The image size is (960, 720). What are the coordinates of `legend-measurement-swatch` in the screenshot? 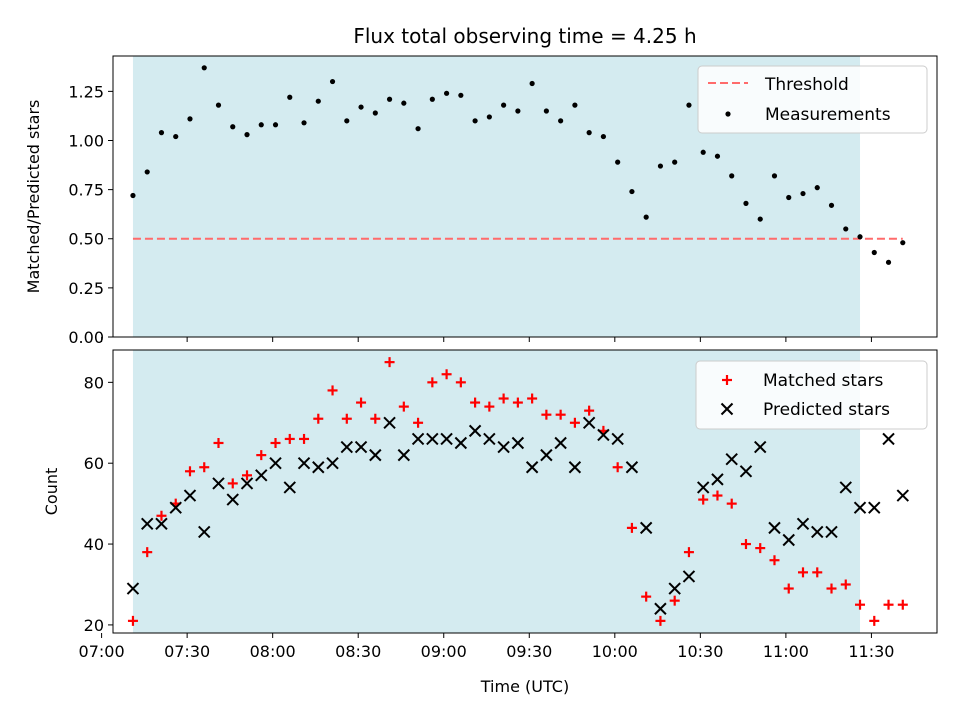 It's located at (728, 114).